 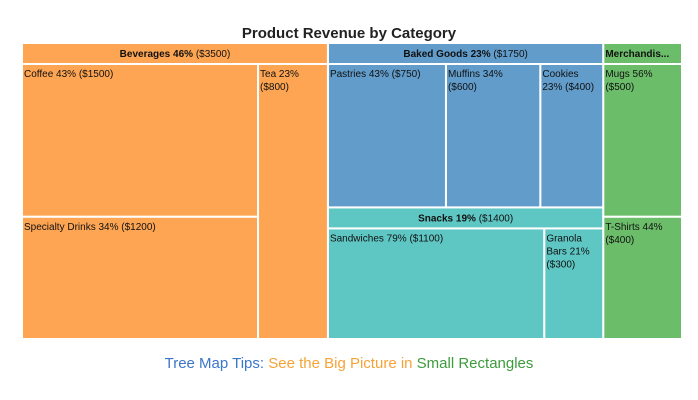 What do you see at coordinates (446, 54) in the screenshot?
I see `header-name-baked-goods: Baked Goods 23%` at bounding box center [446, 54].